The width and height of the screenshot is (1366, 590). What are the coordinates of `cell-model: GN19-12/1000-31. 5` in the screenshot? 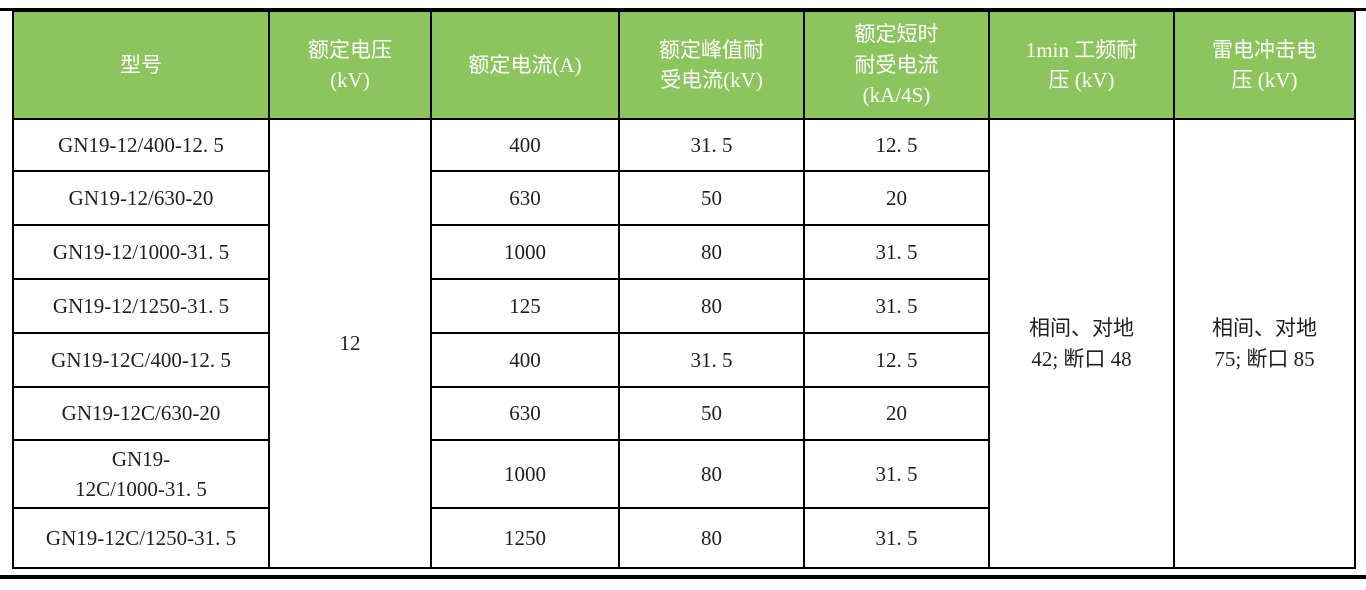 It's located at (141, 252).